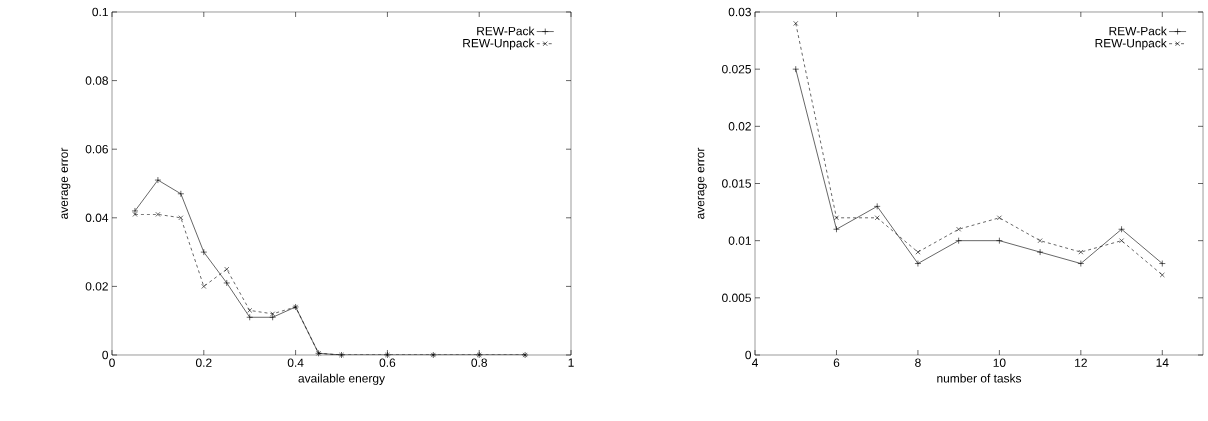 The width and height of the screenshot is (1208, 421). Describe the element at coordinates (1081, 362) in the screenshot. I see `x-tick-label: 12` at that location.